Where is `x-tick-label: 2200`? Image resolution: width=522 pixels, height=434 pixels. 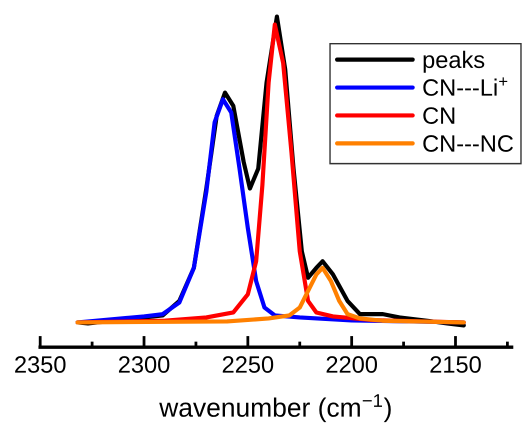 x-tick-label: 2200 is located at coordinates (352, 364).